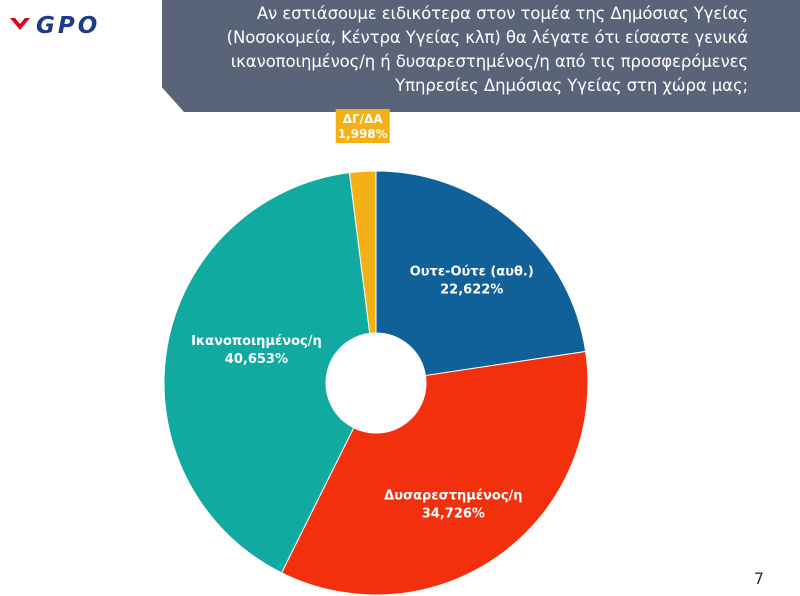  I want to click on gpo-logo: GPO, so click(55, 26).